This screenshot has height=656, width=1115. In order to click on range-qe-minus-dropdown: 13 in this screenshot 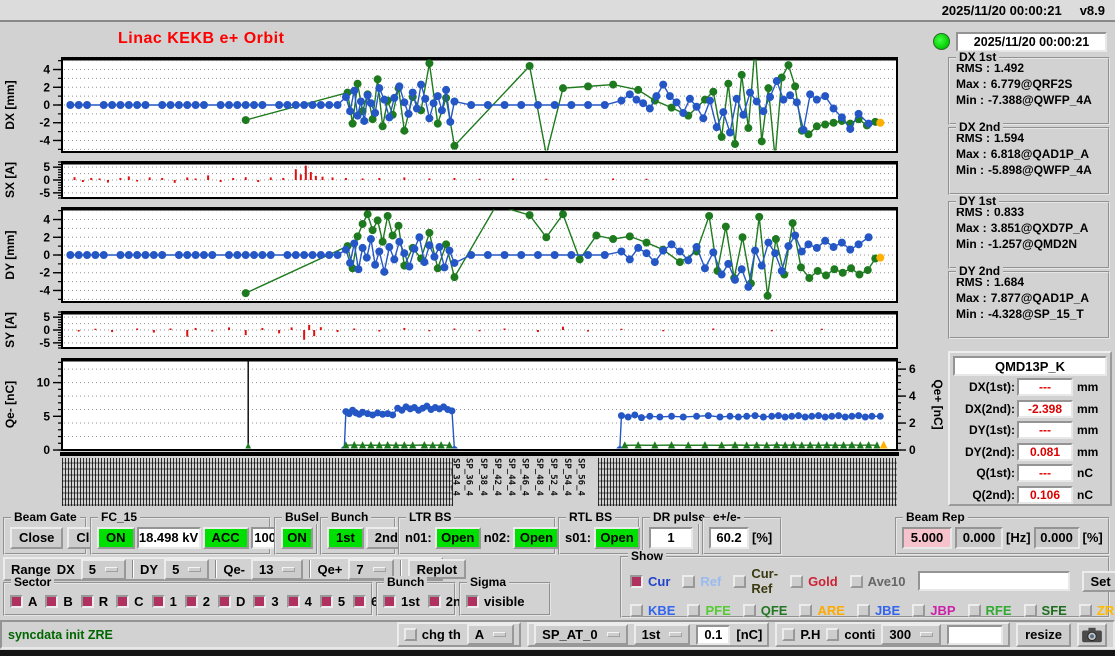, I will do `click(277, 569)`.